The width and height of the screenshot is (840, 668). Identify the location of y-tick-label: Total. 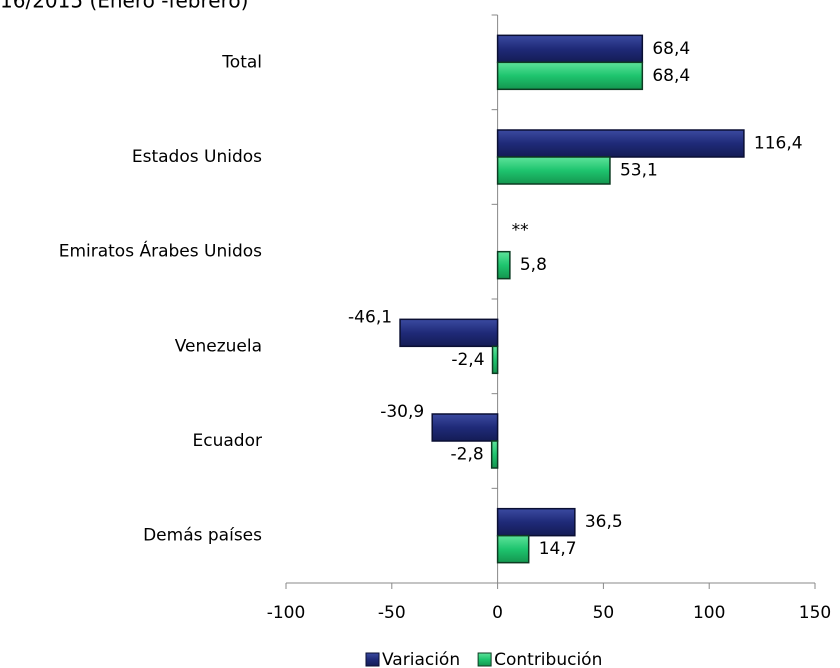
(241, 62).